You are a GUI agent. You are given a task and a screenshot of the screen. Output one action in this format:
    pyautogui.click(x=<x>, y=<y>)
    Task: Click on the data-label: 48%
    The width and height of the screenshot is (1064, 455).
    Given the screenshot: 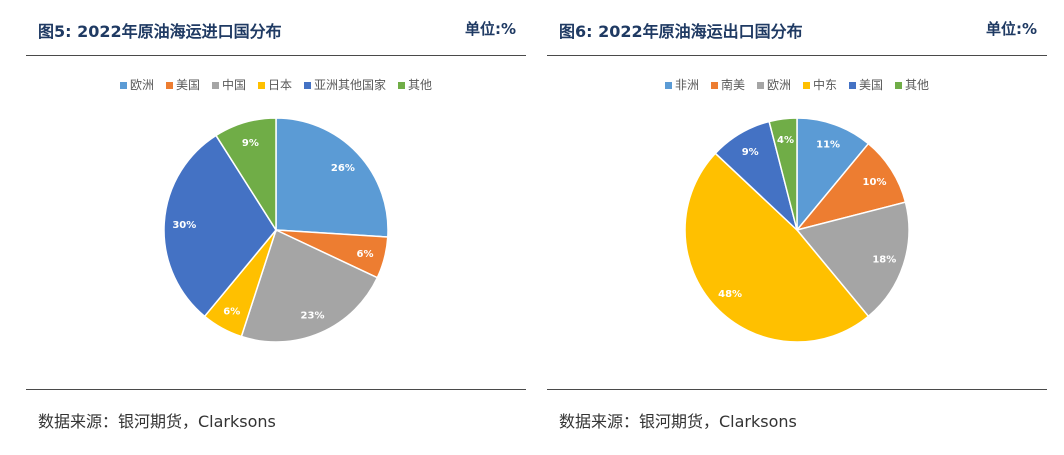 What is the action you would take?
    pyautogui.click(x=730, y=294)
    